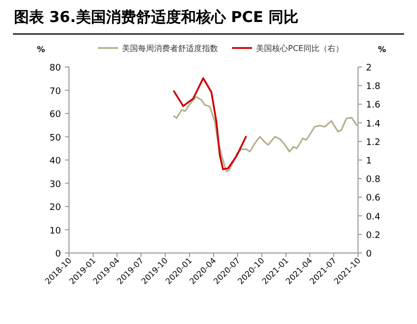 The width and height of the screenshot is (417, 324). I want to click on y-tick-label: 0, so click(58, 255).